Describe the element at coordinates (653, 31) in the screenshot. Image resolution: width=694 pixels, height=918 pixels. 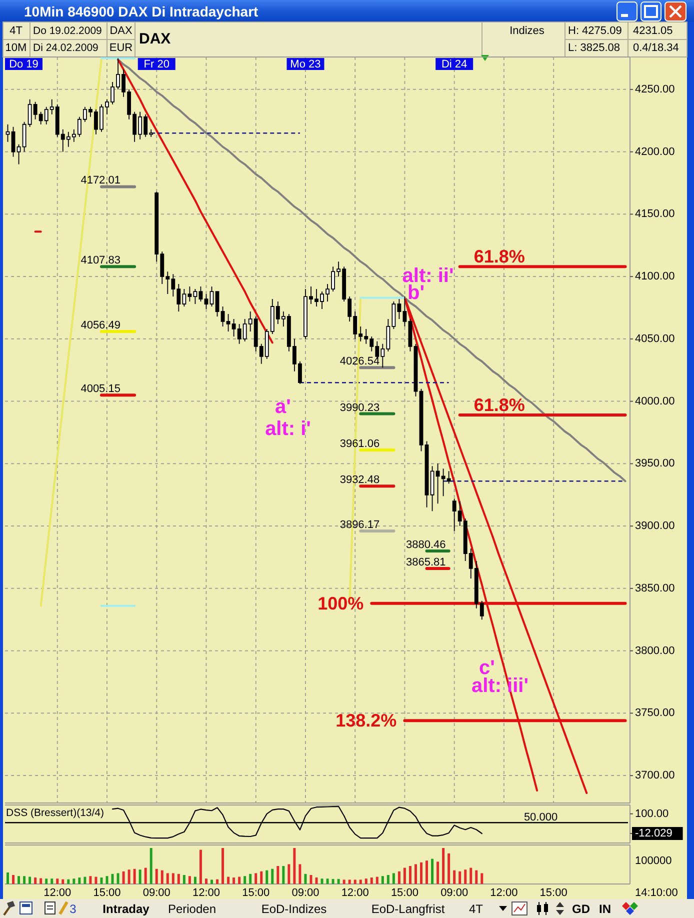
I see `text: 4231.05` at that location.